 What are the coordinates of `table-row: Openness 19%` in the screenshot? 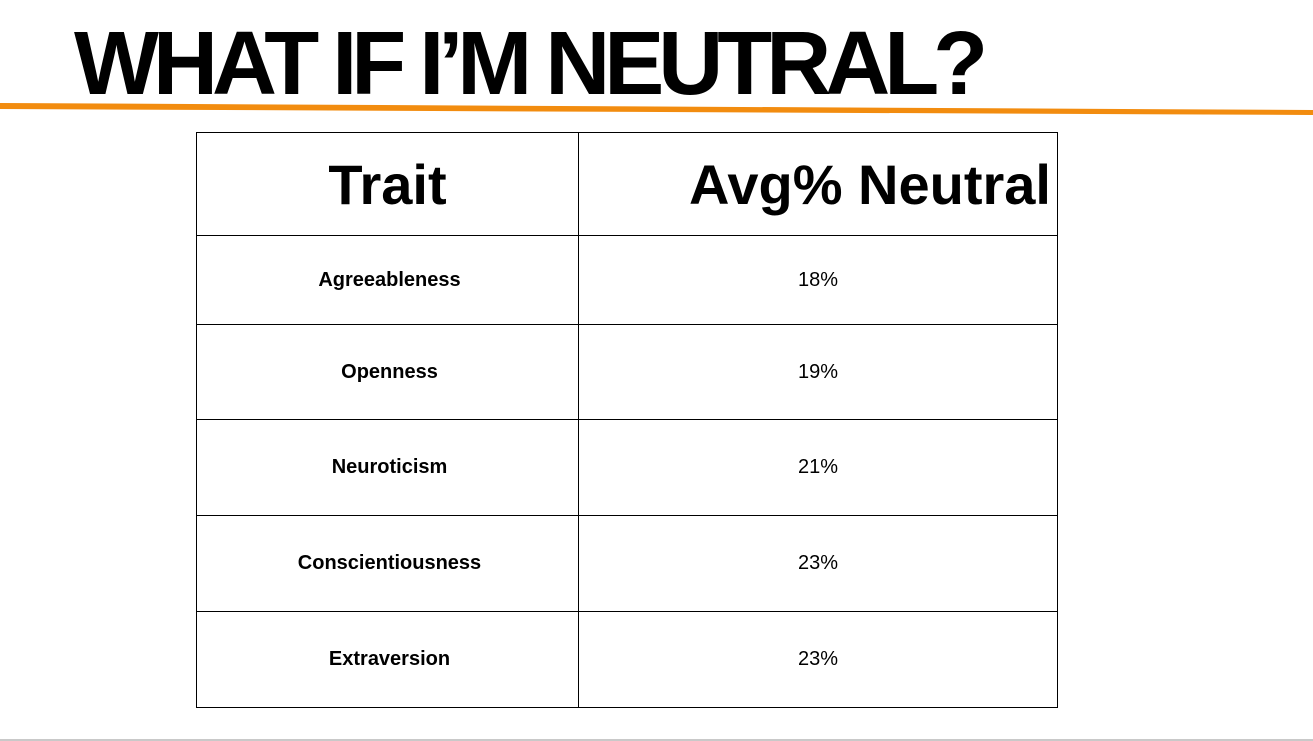 It's located at (627, 372).